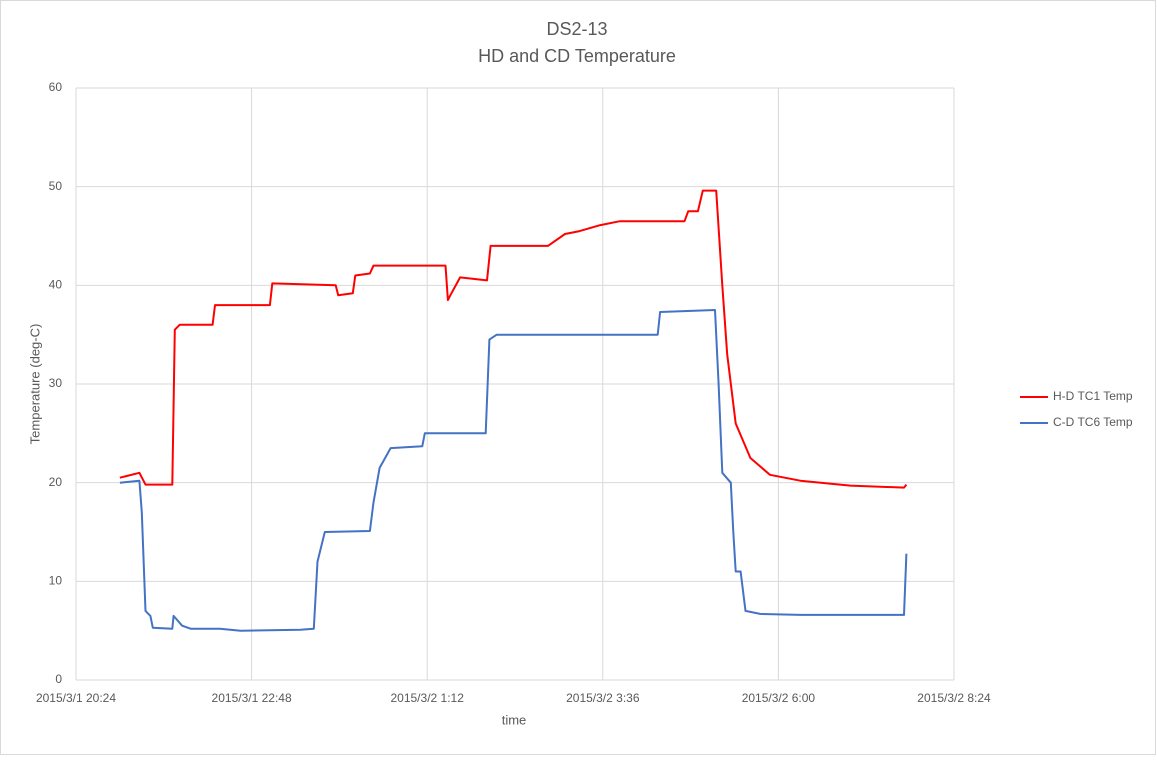 The height and width of the screenshot is (761, 1157). What do you see at coordinates (76, 698) in the screenshot?
I see `x-tick-label: 2015/3/1 20:24` at bounding box center [76, 698].